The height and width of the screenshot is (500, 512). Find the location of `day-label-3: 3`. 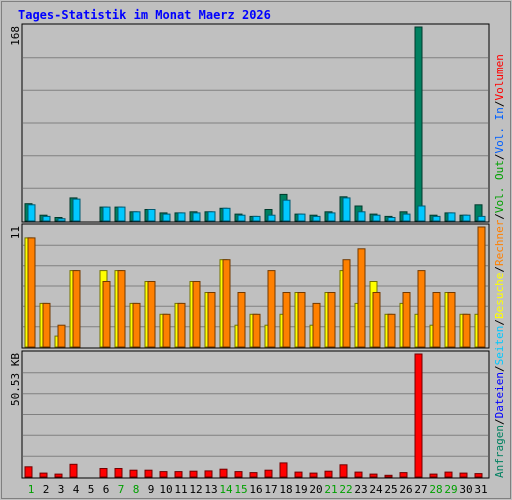

day-label-3: 3 is located at coordinates (61, 489).